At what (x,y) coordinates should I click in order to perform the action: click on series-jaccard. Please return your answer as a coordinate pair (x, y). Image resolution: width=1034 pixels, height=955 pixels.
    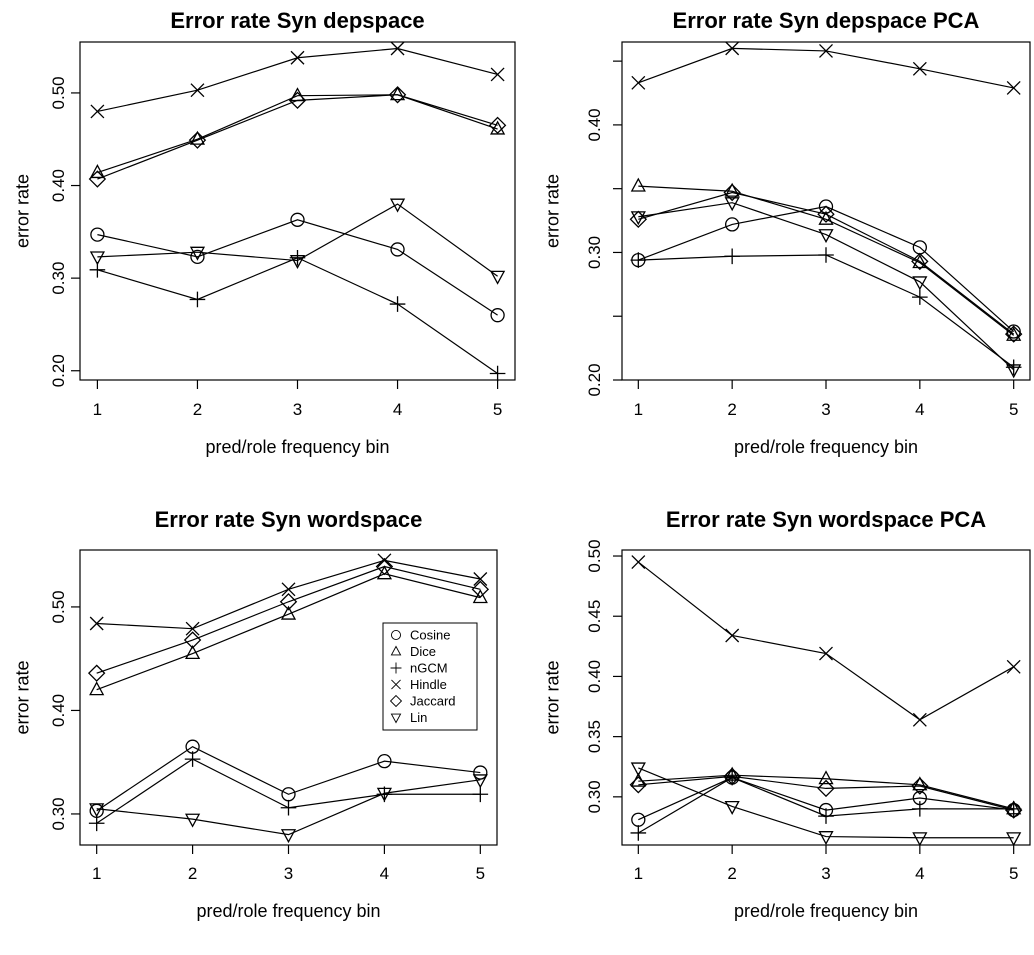
    Looking at the image, I should click on (826, 793).